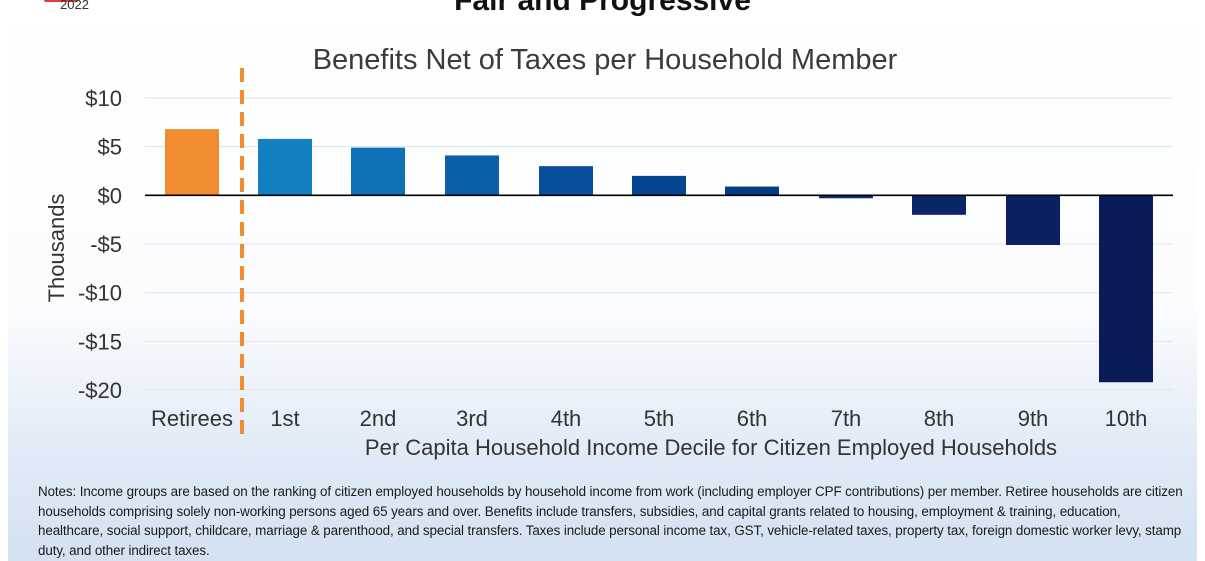 Image resolution: width=1205 pixels, height=561 pixels. I want to click on x-tick-label: 3rd, so click(472, 418).